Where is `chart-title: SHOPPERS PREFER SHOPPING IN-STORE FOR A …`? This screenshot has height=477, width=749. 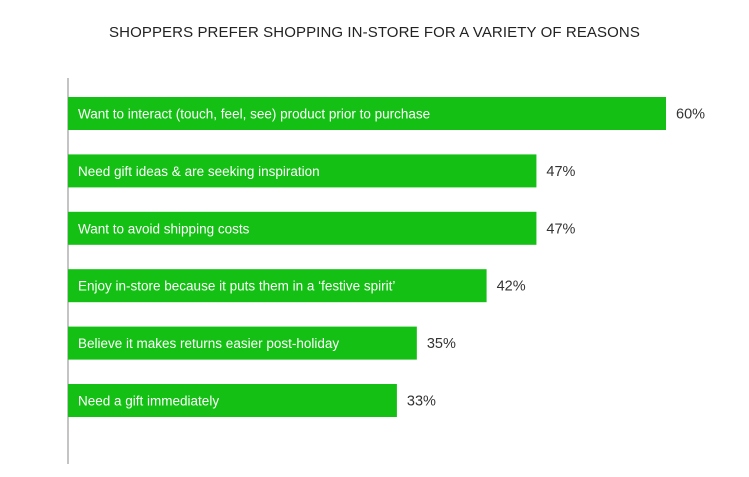 chart-title: SHOPPERS PREFER SHOPPING IN-STORE FOR A … is located at coordinates (374, 32).